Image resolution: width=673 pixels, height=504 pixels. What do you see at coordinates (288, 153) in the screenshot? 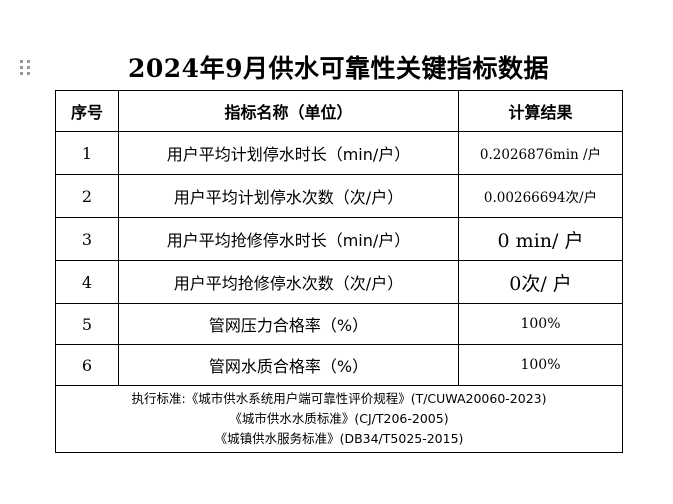
I see `row-name: 用户平均计划停水时长（min/户）` at bounding box center [288, 153].